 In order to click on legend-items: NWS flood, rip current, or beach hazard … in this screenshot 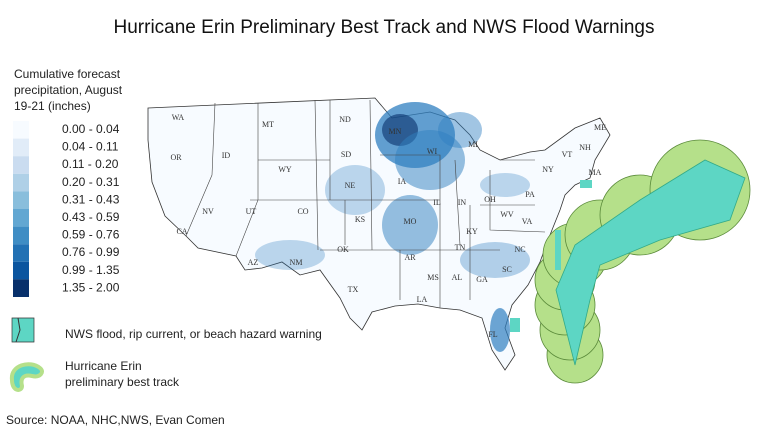, I will do `click(165, 354)`.